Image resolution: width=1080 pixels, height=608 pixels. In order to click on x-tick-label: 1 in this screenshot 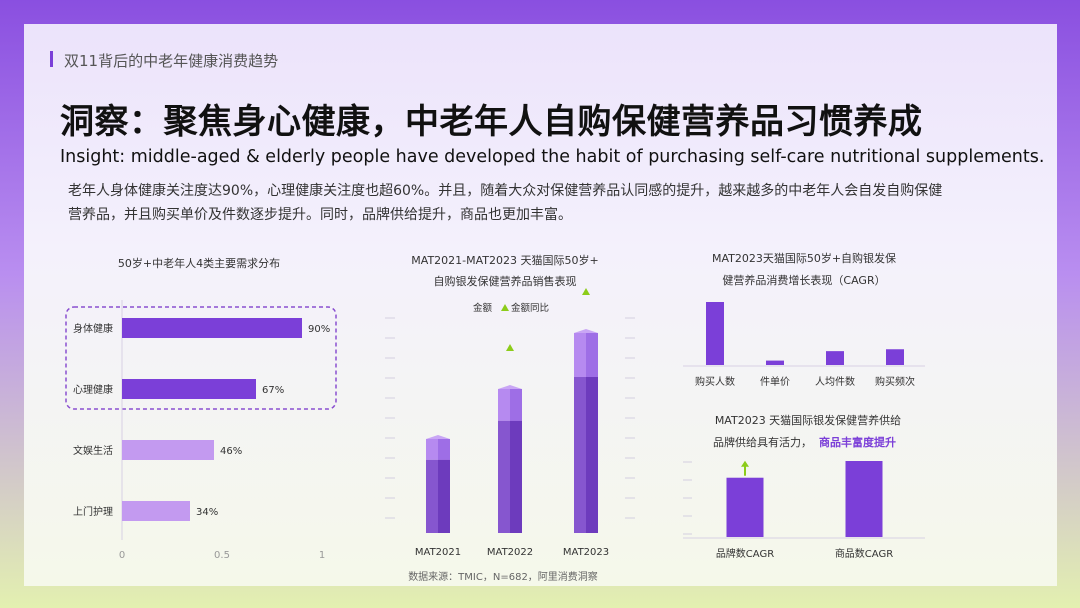, I will do `click(322, 555)`.